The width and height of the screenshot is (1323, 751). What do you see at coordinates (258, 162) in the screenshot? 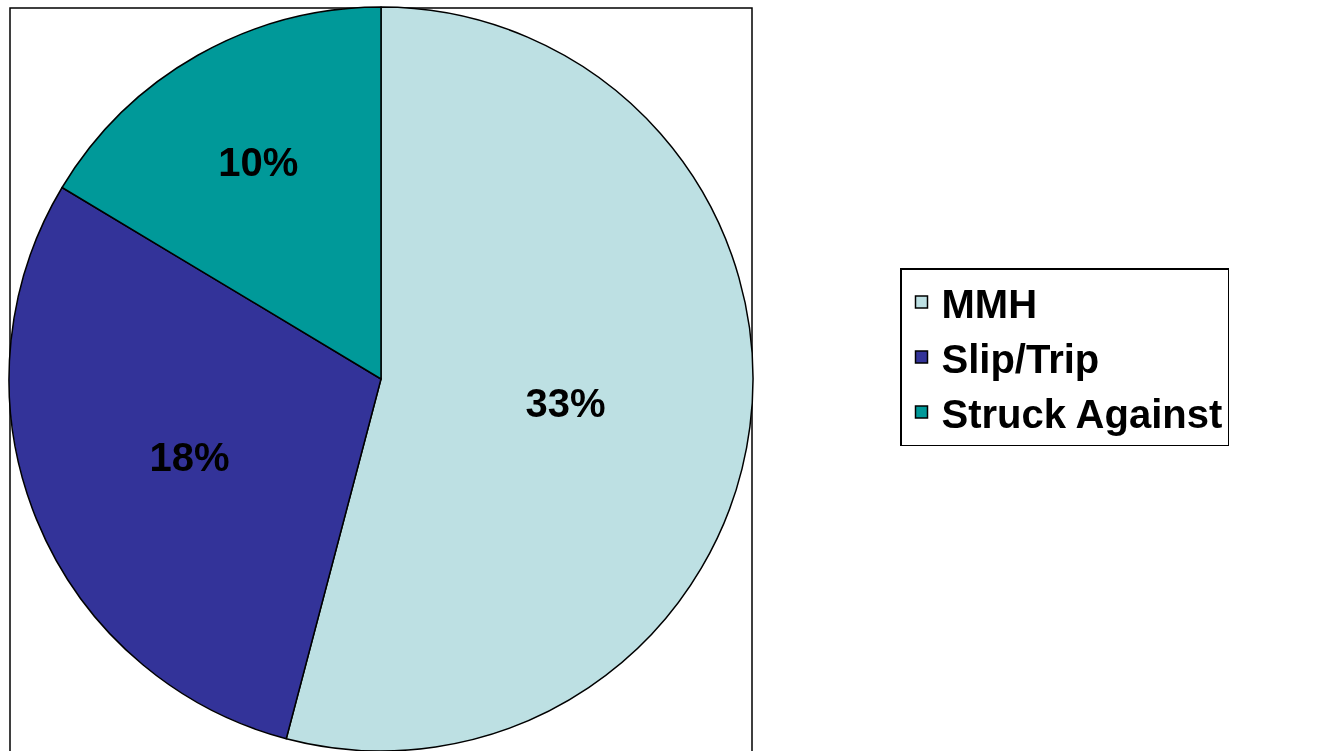
I see `data-label: 10%` at bounding box center [258, 162].